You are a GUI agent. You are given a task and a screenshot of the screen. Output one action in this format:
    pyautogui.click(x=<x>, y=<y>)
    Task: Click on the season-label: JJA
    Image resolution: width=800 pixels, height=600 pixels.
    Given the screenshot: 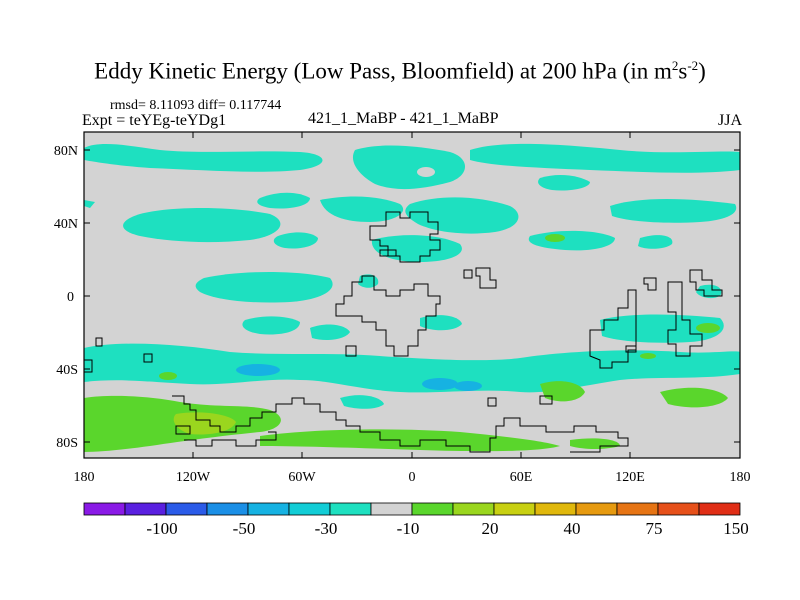 What is the action you would take?
    pyautogui.click(x=729, y=120)
    